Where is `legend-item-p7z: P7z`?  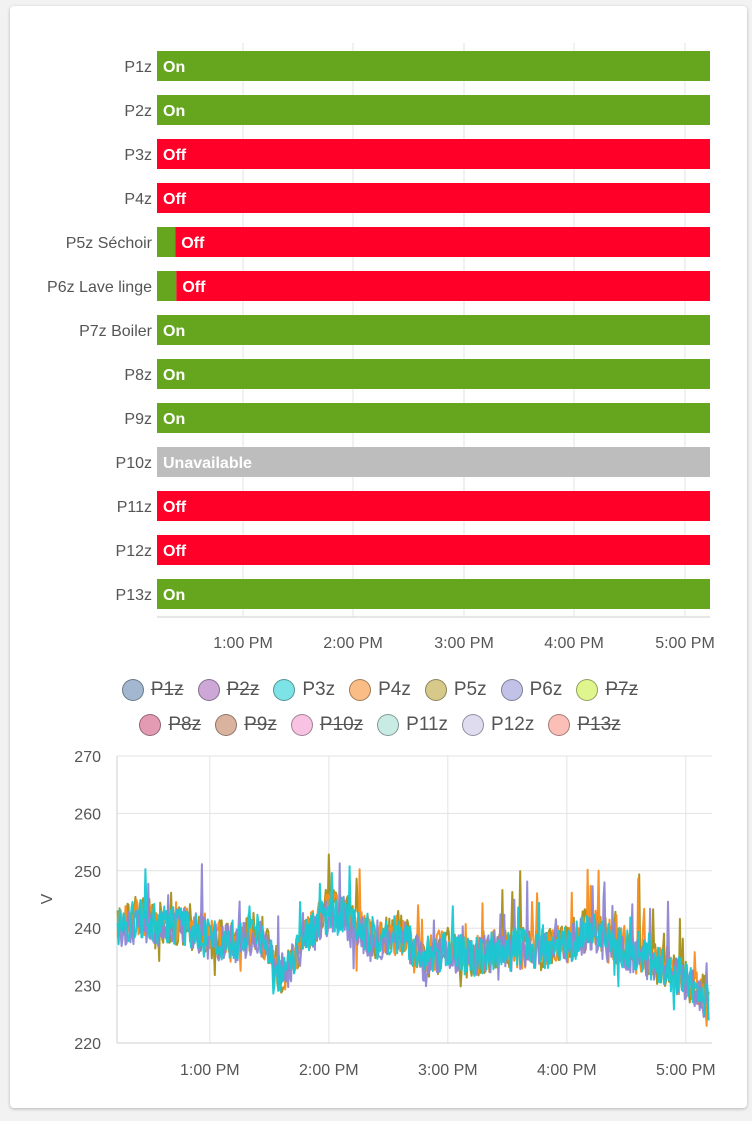
legend-item-p7z: P7z is located at coordinates (607, 689).